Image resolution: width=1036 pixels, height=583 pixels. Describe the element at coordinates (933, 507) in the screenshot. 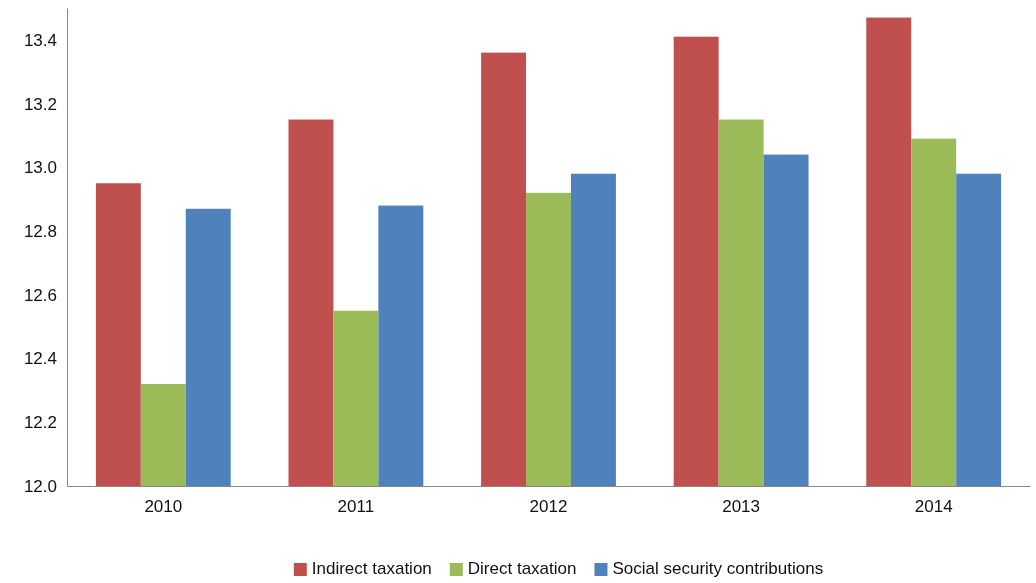

I see `x-tick-label: 2014` at that location.